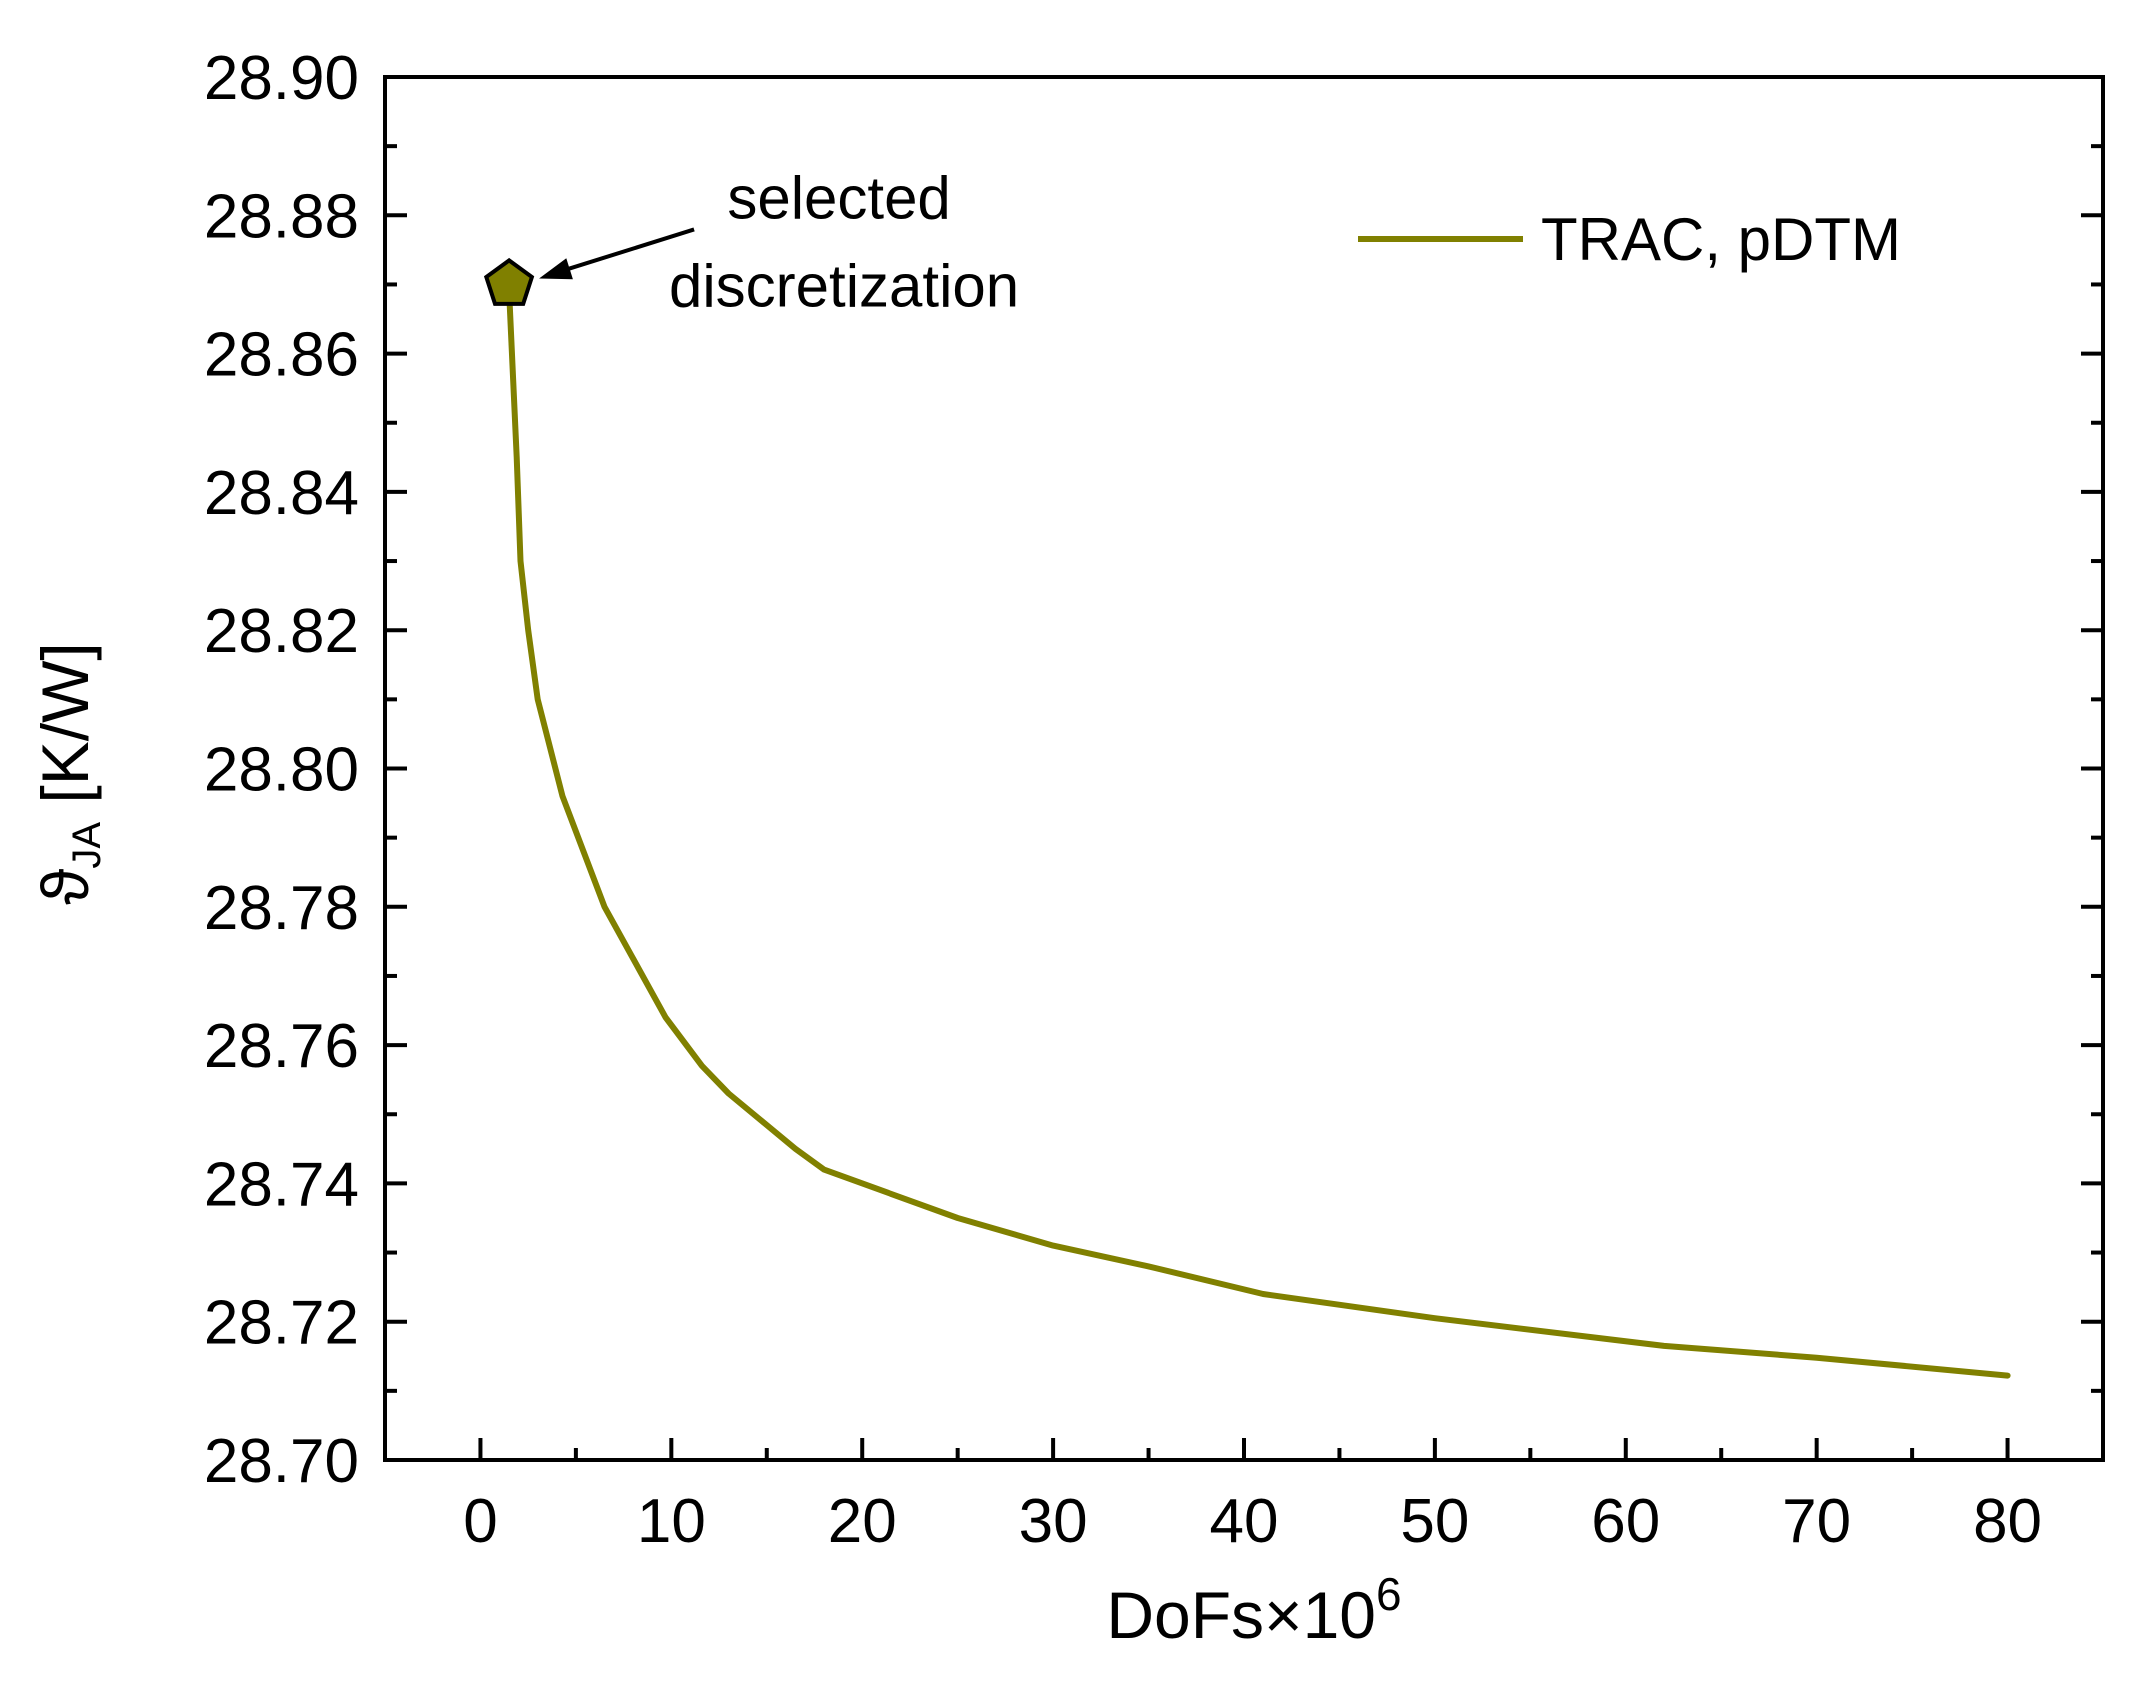 The image size is (2135, 1694). Describe the element at coordinates (281, 78) in the screenshot. I see `y-tick-label: 28.90` at that location.